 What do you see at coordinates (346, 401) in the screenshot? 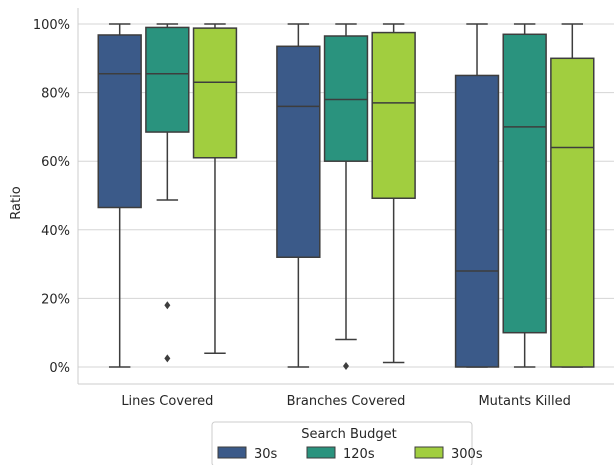
I see `x-tick-label: Branches Covered` at bounding box center [346, 401].